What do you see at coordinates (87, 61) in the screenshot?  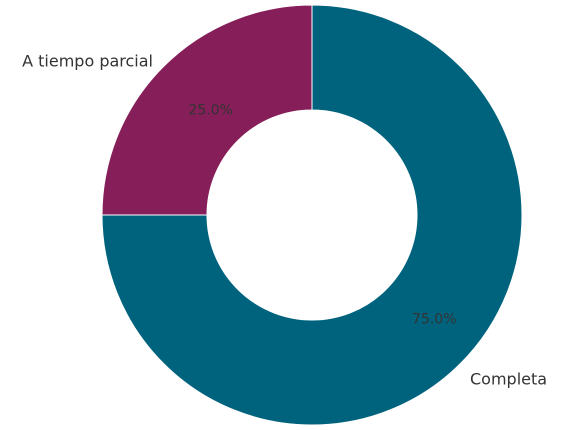 I see `category-label-a-tiempo-parcial: A tiempo parcial` at bounding box center [87, 61].